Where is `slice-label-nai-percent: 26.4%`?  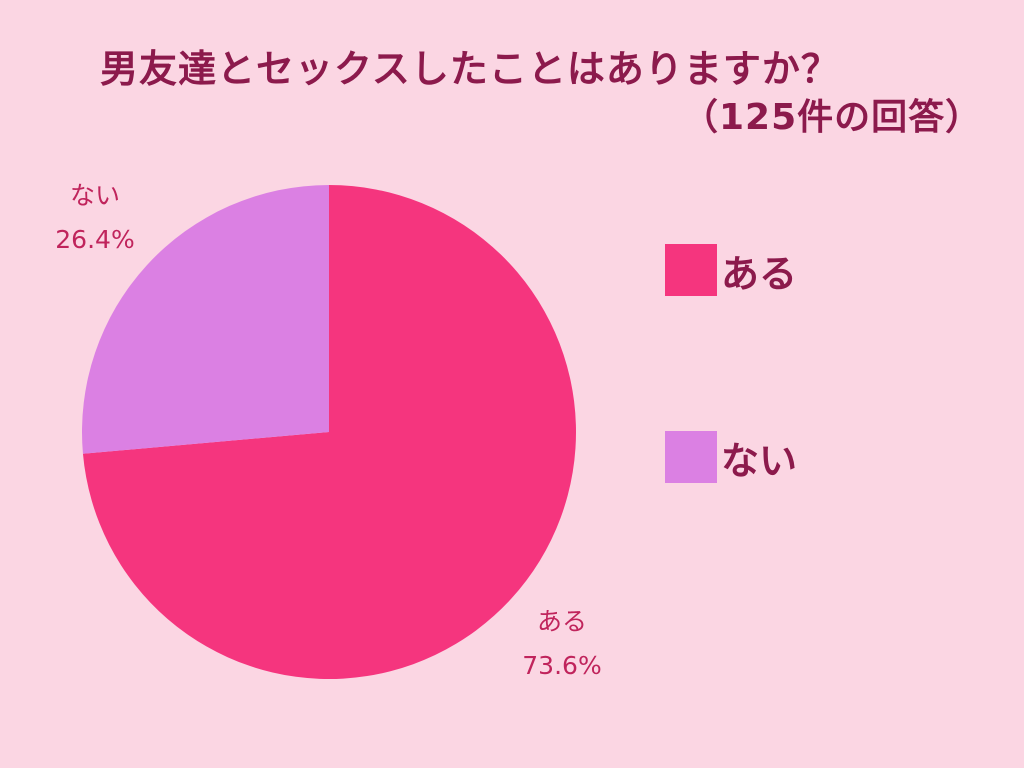
slice-label-nai-percent: 26.4% is located at coordinates (95, 239).